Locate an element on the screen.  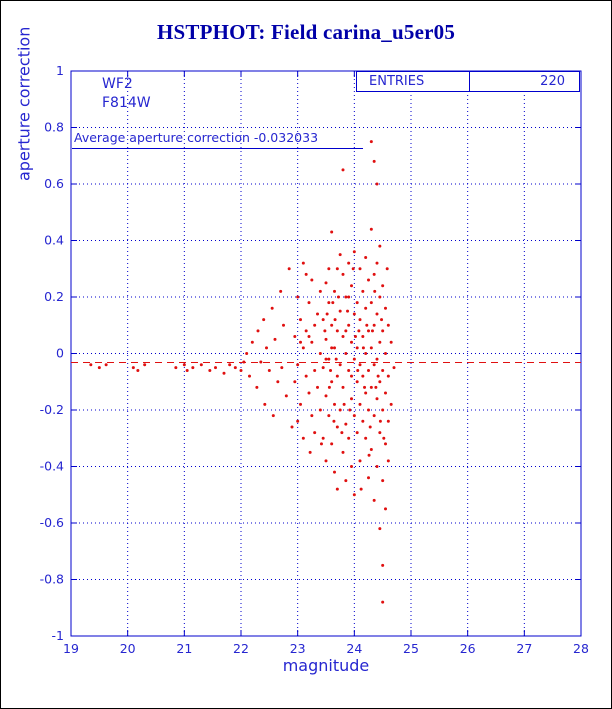
average-correction-annotation: Average aperture correction -0.032033 is located at coordinates (217, 139).